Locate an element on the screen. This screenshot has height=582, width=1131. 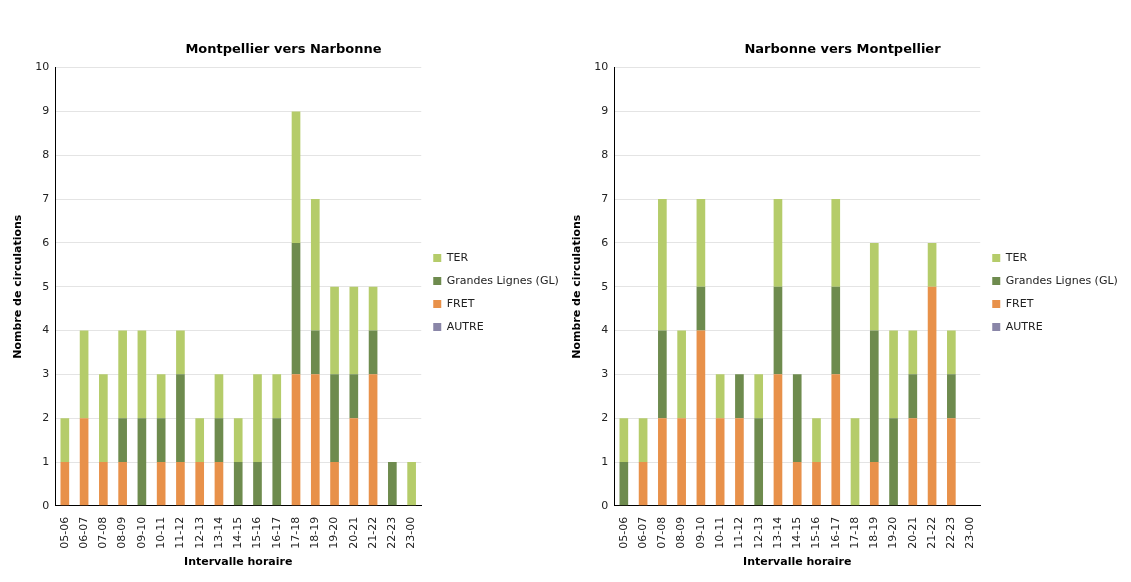
y-tick-label: 1 is located at coordinates (46, 461).